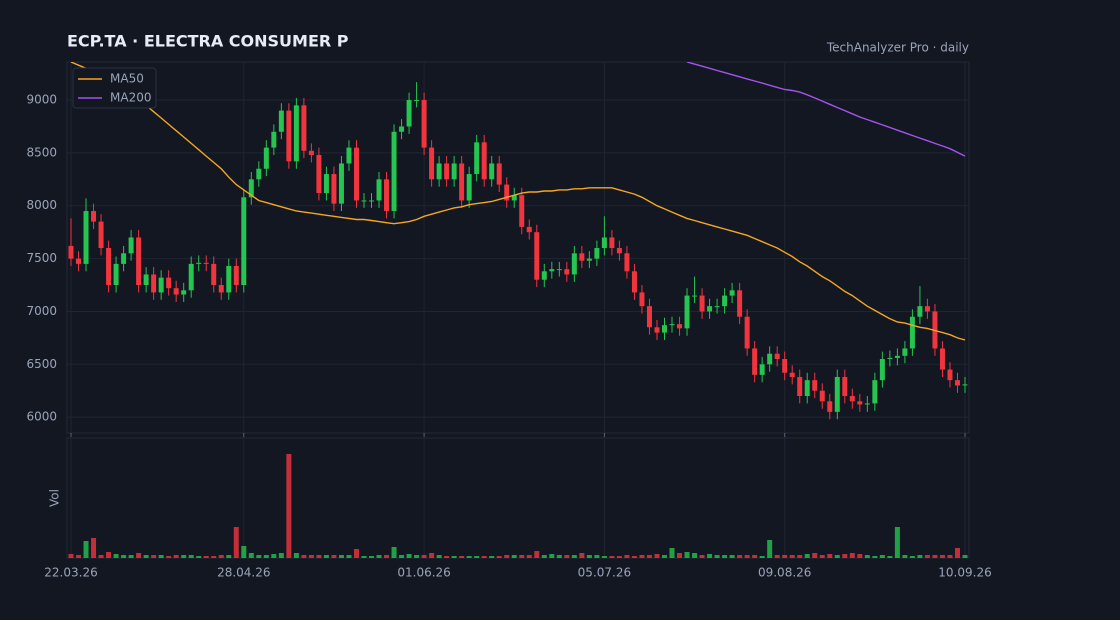  I want to click on chart-title: ECP.TA · ELECTRA CONSUMER P, so click(208, 41).